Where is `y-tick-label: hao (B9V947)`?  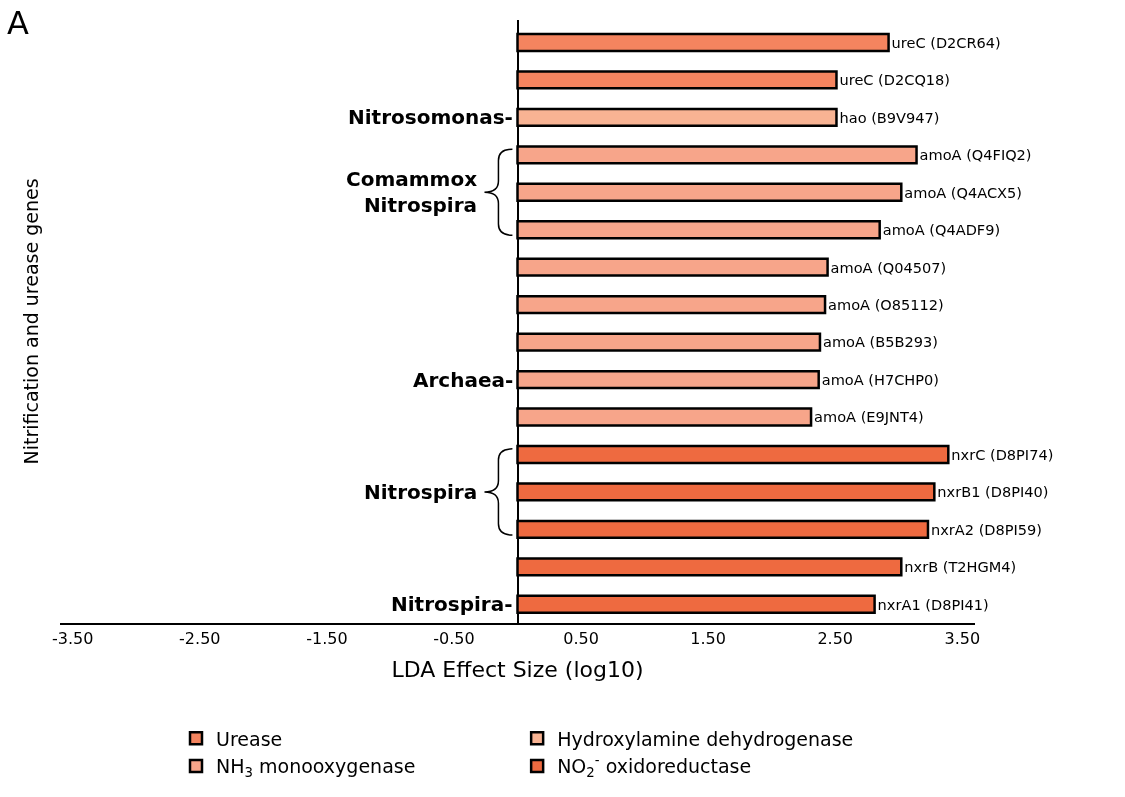 y-tick-label: hao (B9V947) is located at coordinates (889, 117).